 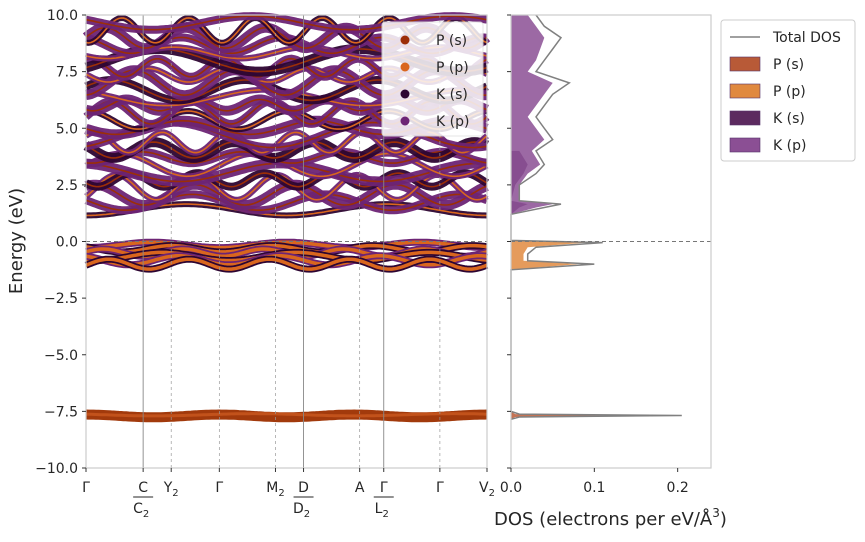 I want to click on band-legend-label: P (p), so click(x=452, y=68).